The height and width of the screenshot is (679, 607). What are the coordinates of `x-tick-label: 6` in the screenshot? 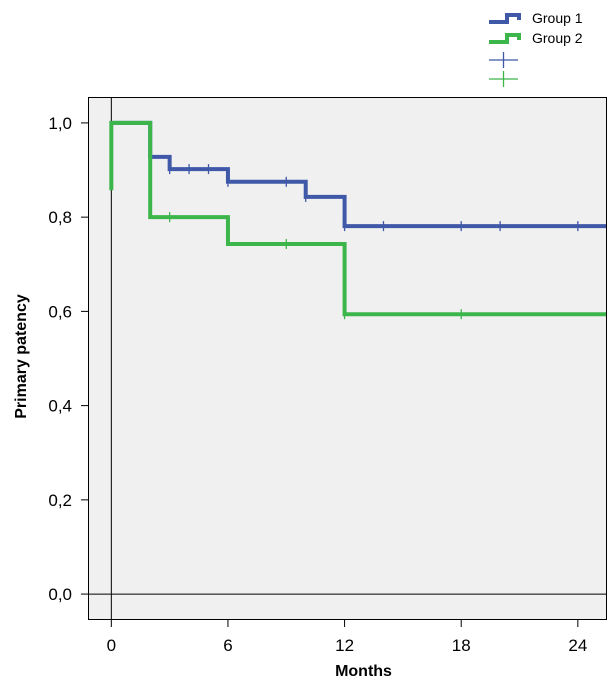 It's located at (227, 645).